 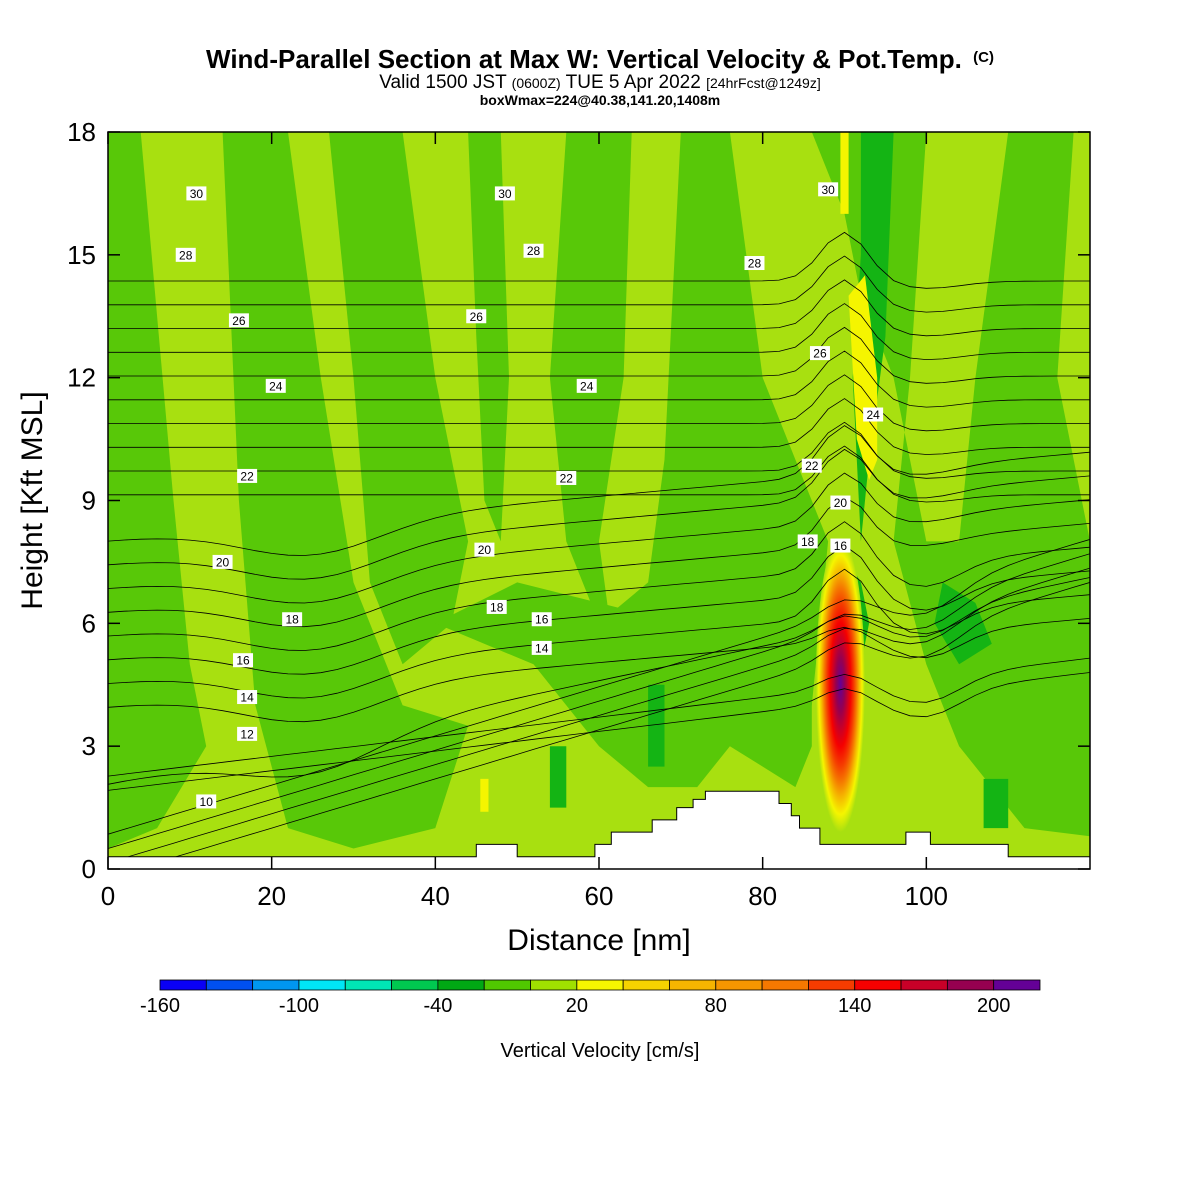 I want to click on theta-label: 30, so click(x=196, y=193).